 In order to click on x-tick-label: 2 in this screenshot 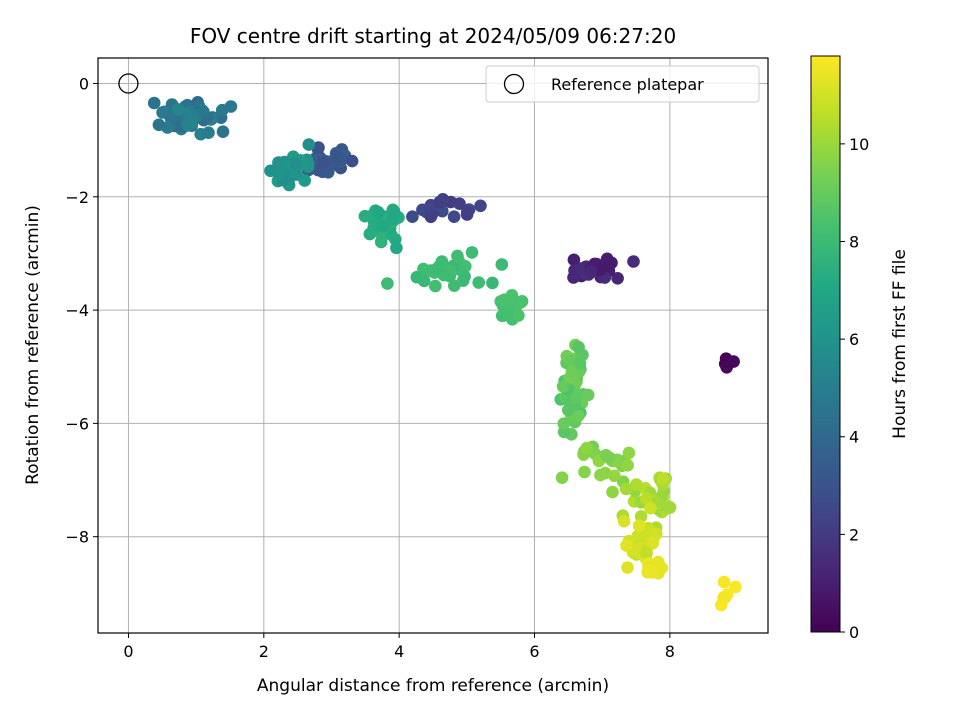, I will do `click(264, 651)`.